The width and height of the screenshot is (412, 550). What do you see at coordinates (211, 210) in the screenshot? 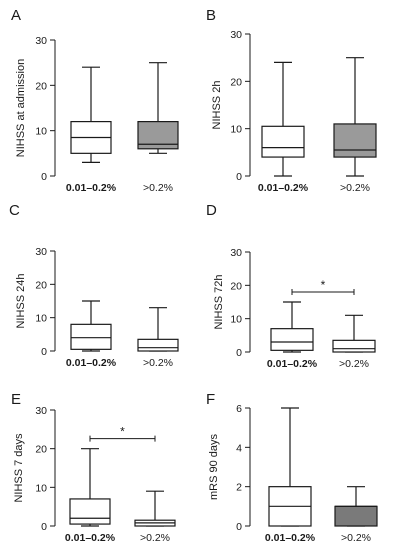
I see `panel-letter: D` at bounding box center [211, 210].